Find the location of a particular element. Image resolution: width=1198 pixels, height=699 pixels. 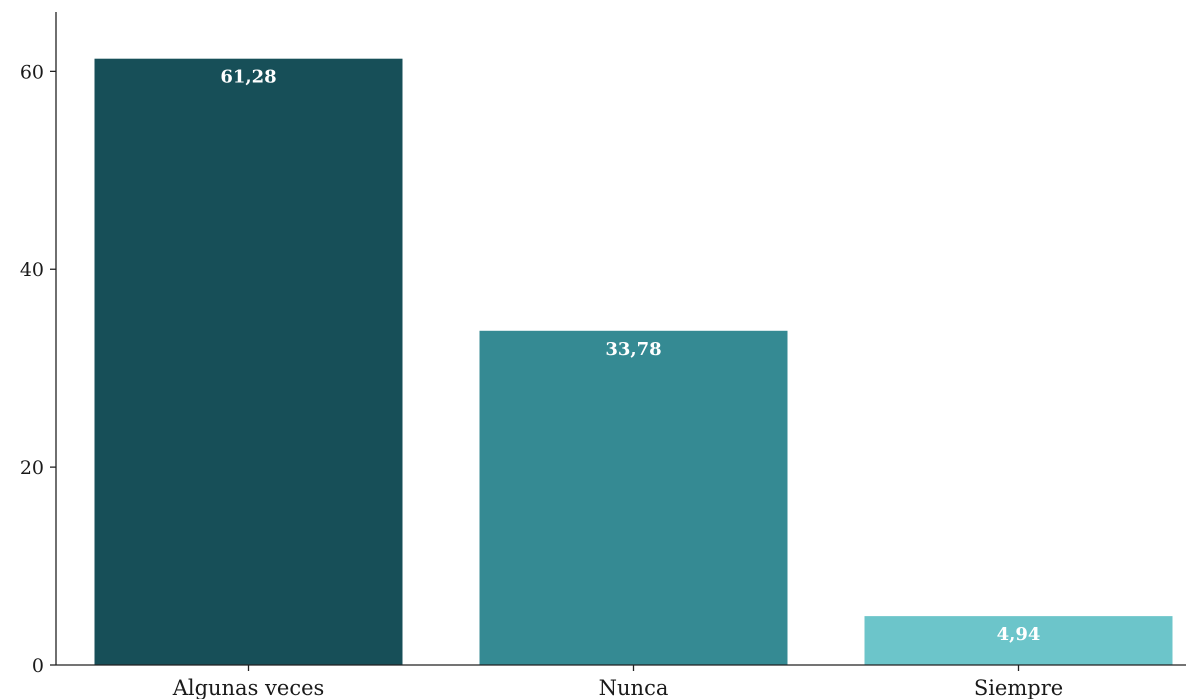

value-label: 33,78 is located at coordinates (633, 349).